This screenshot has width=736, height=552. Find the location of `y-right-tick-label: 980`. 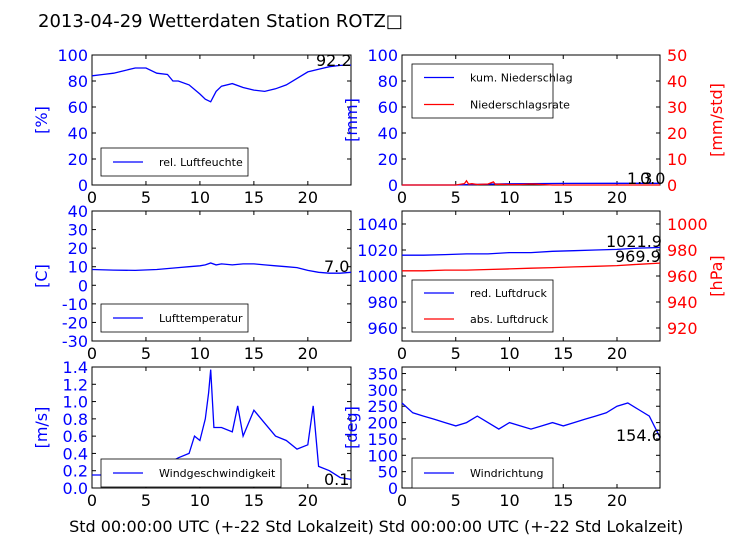

y-right-tick-label: 980 is located at coordinates (682, 250).